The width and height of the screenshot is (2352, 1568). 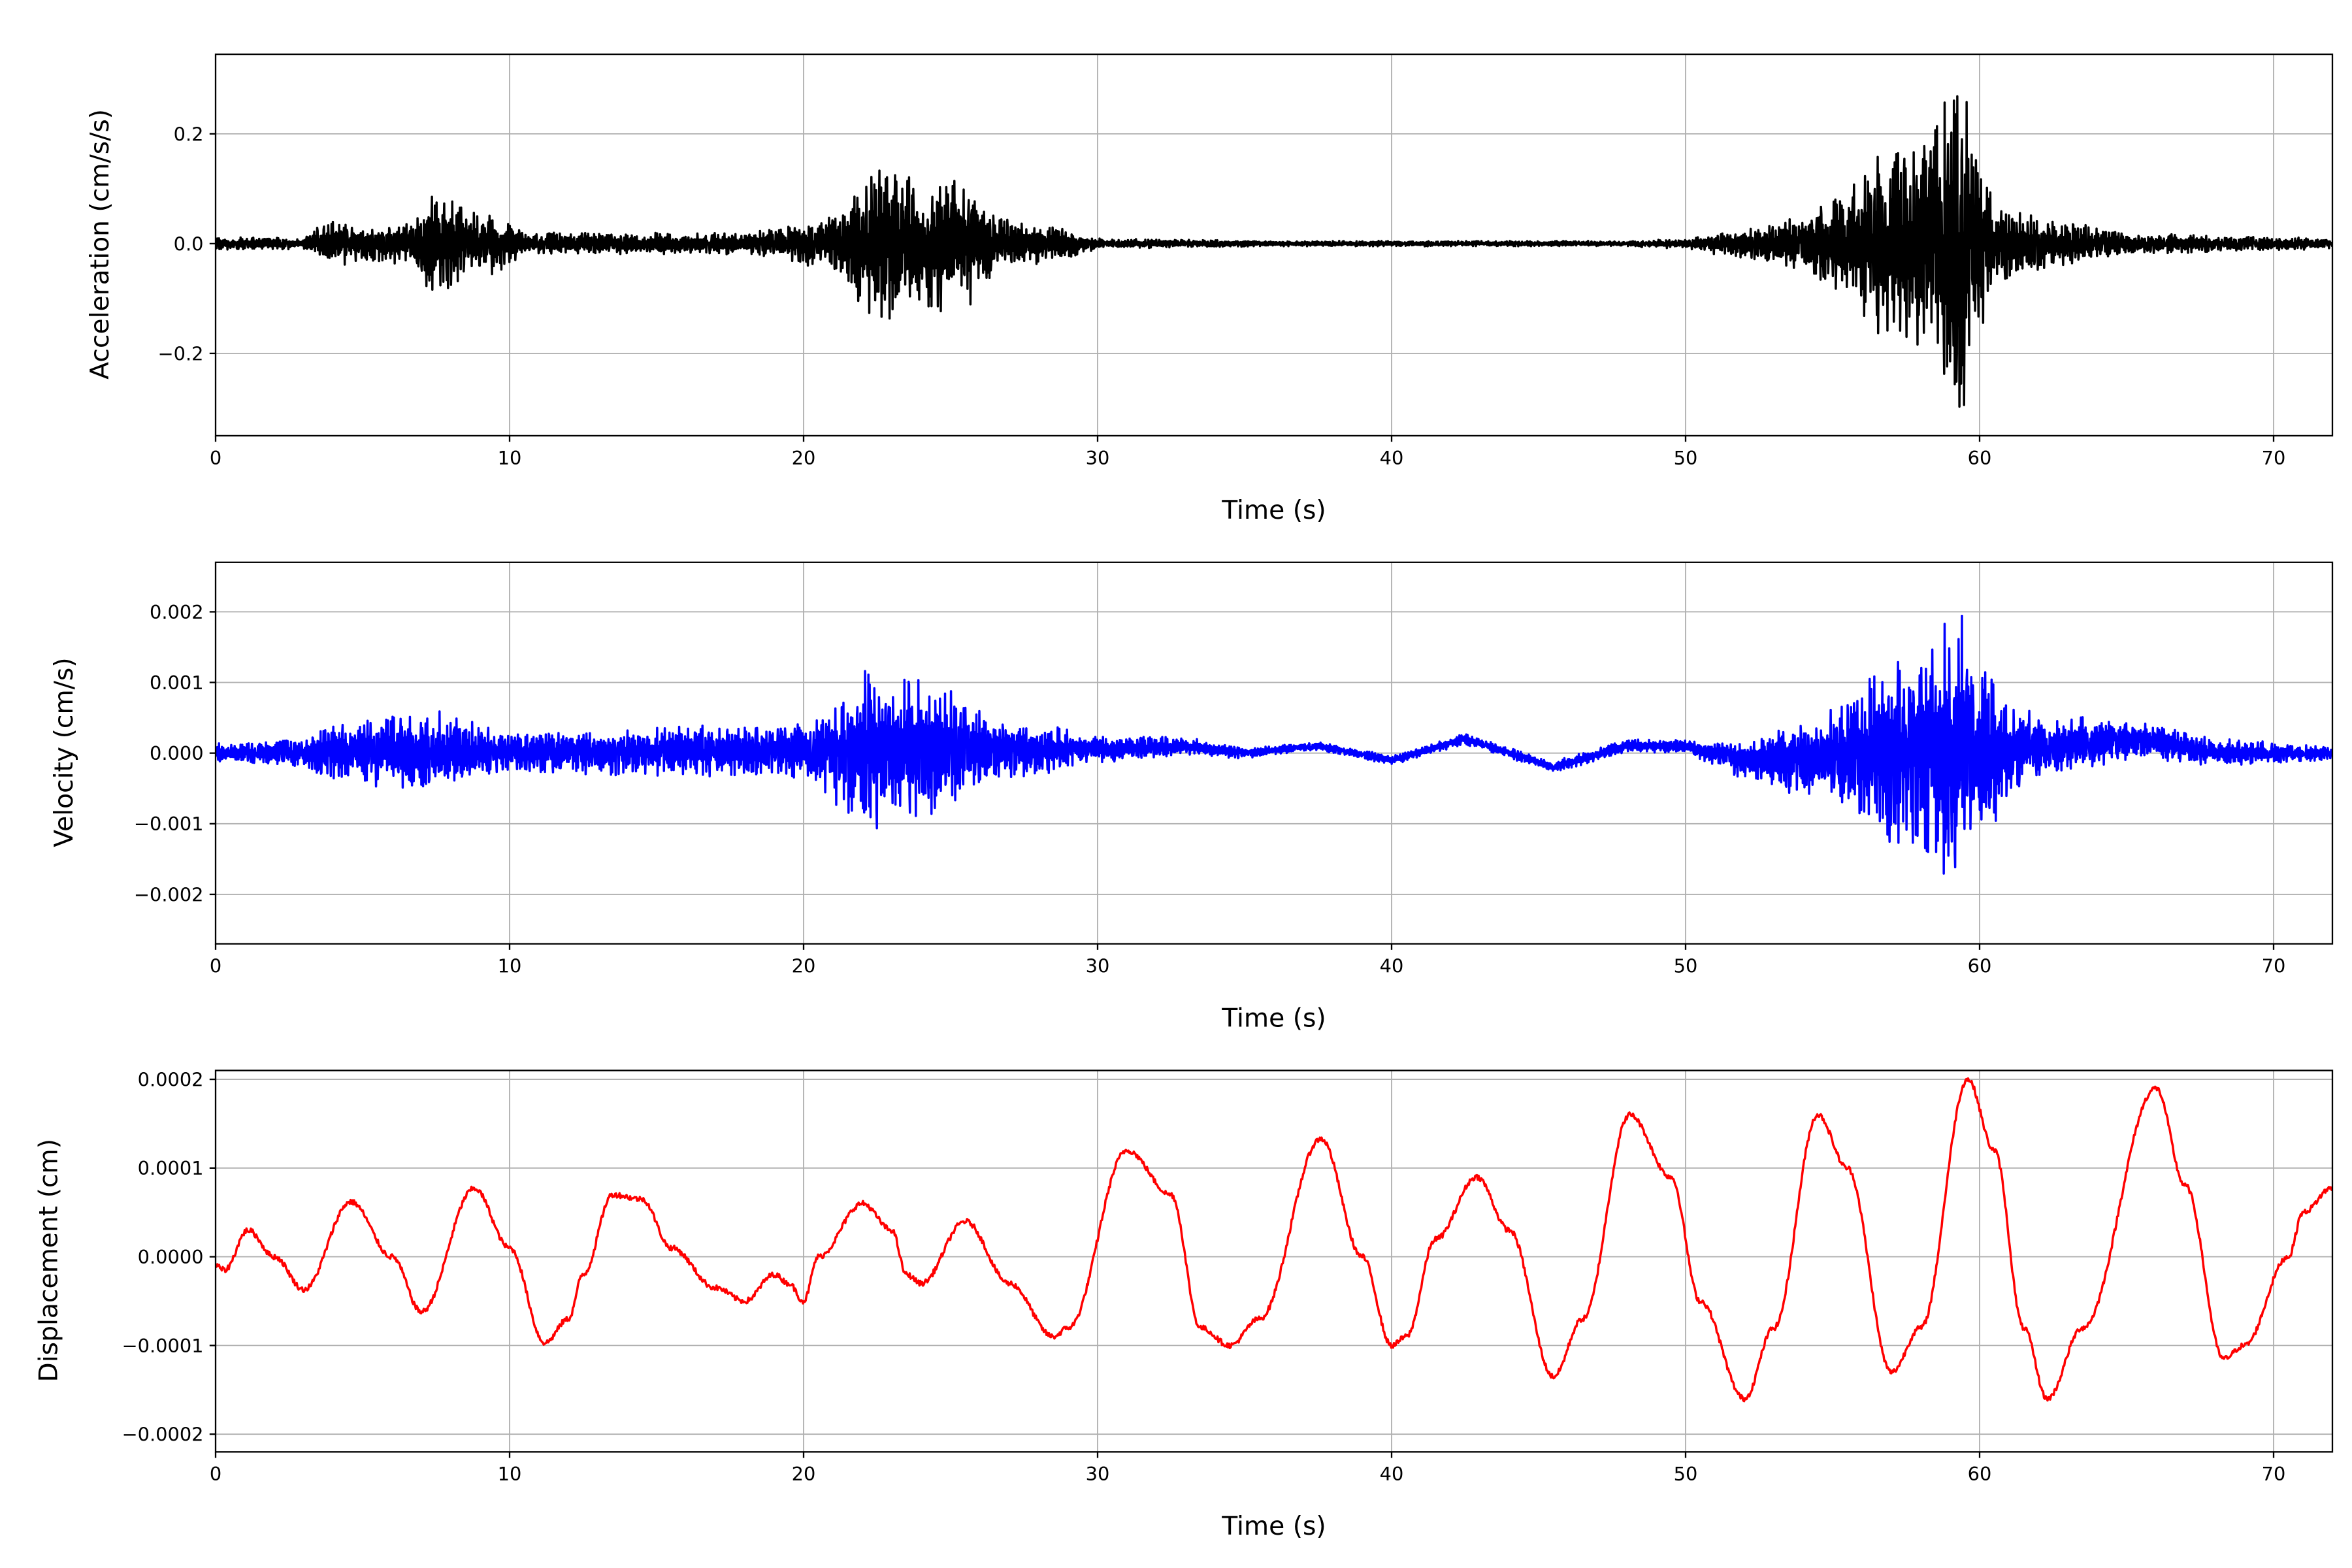 I want to click on velocity-series-line, so click(x=1273, y=744).